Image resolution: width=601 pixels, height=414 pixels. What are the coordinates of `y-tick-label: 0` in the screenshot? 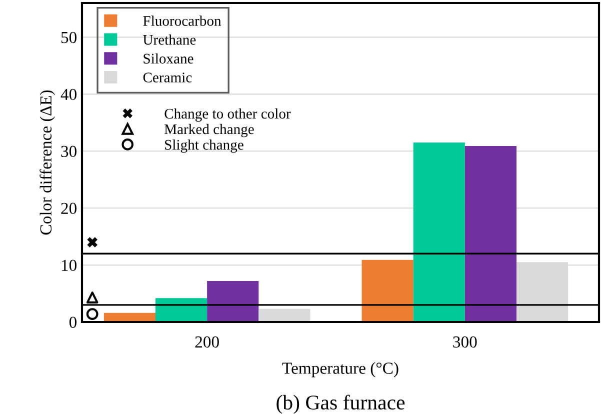 It's located at (73, 322).